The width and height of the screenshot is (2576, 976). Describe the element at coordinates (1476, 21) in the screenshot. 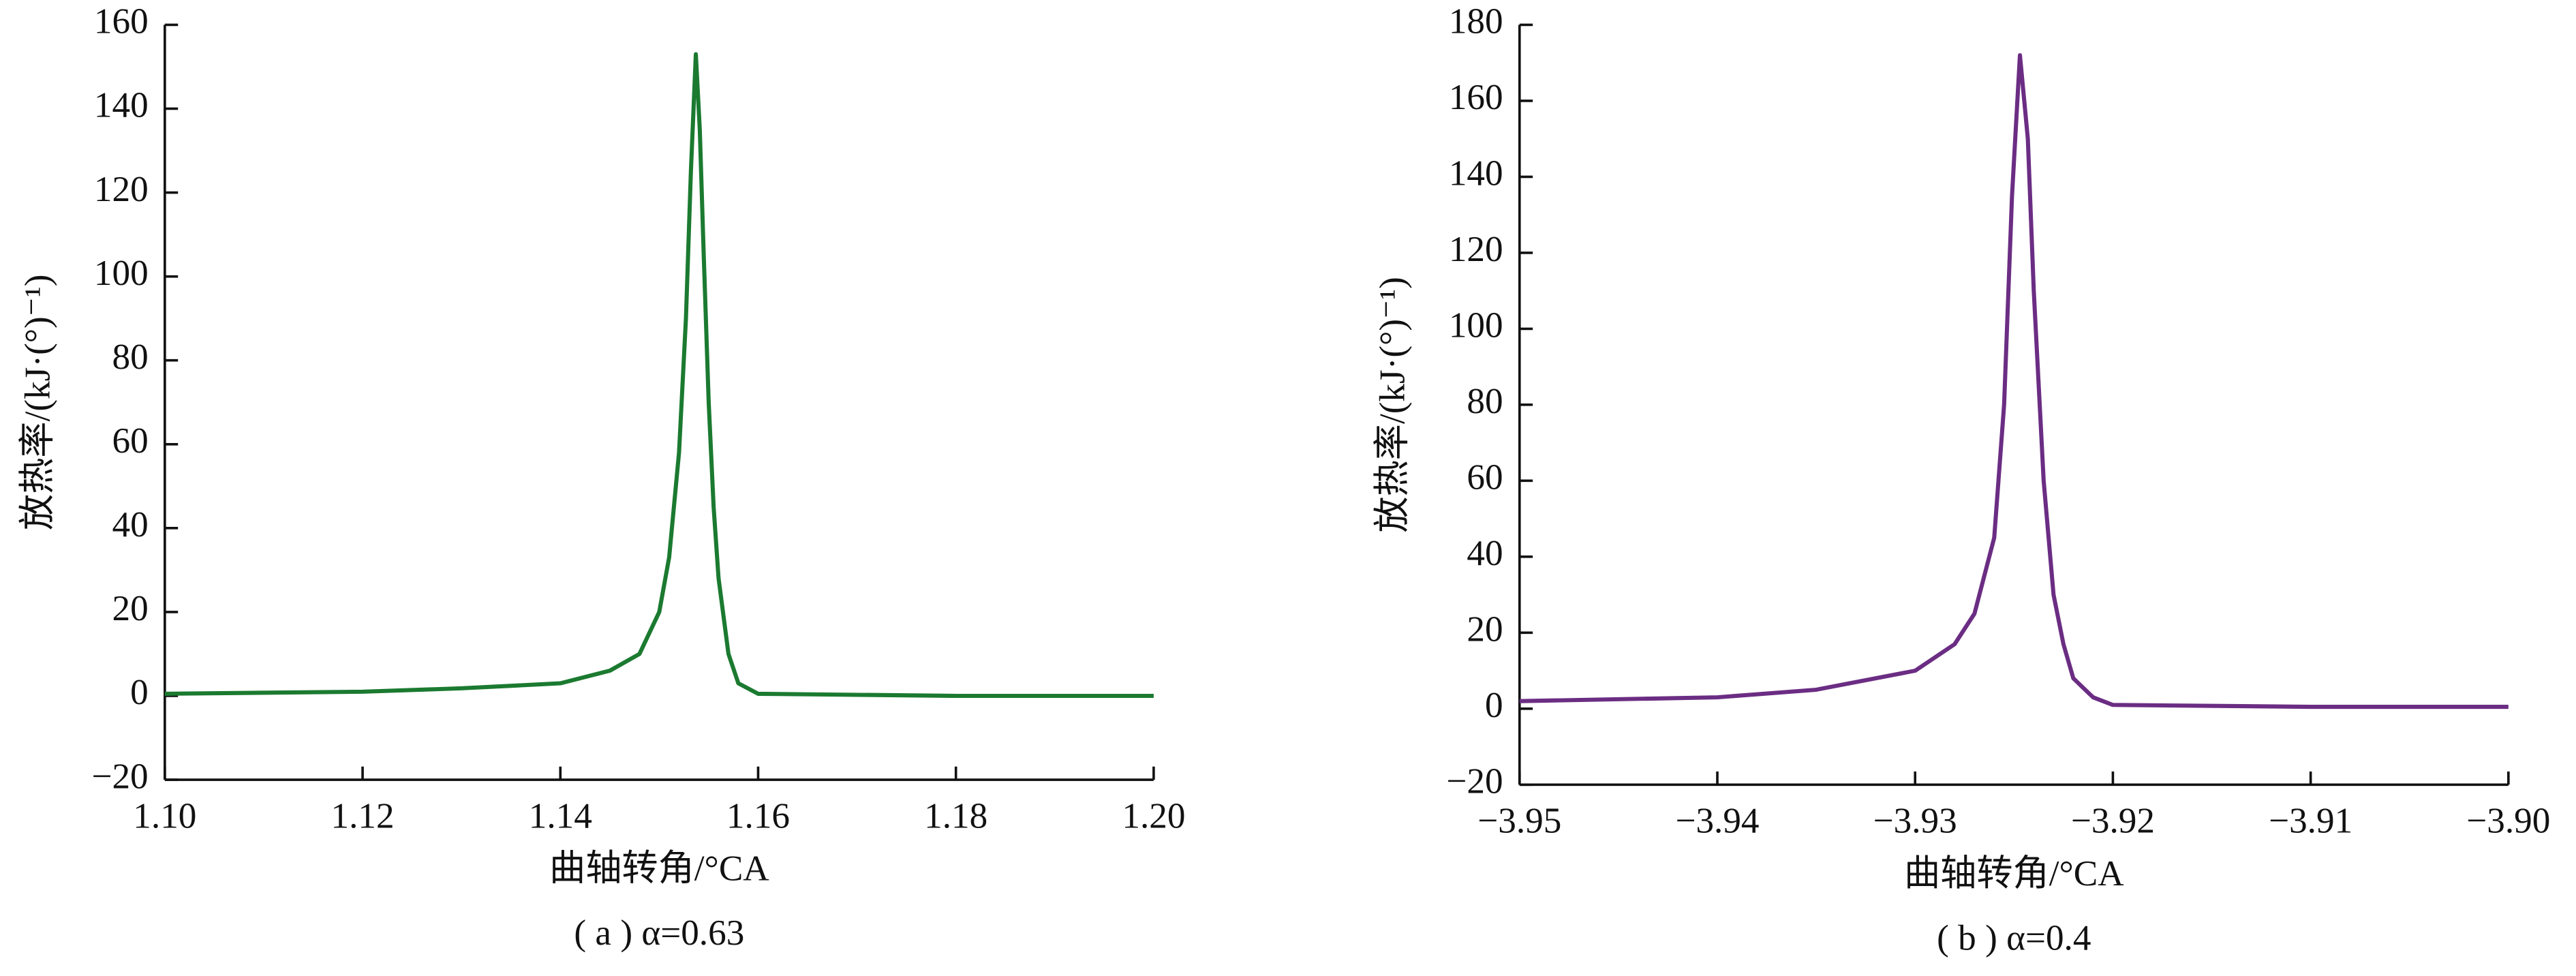

I see `y-tick-label: 180` at that location.